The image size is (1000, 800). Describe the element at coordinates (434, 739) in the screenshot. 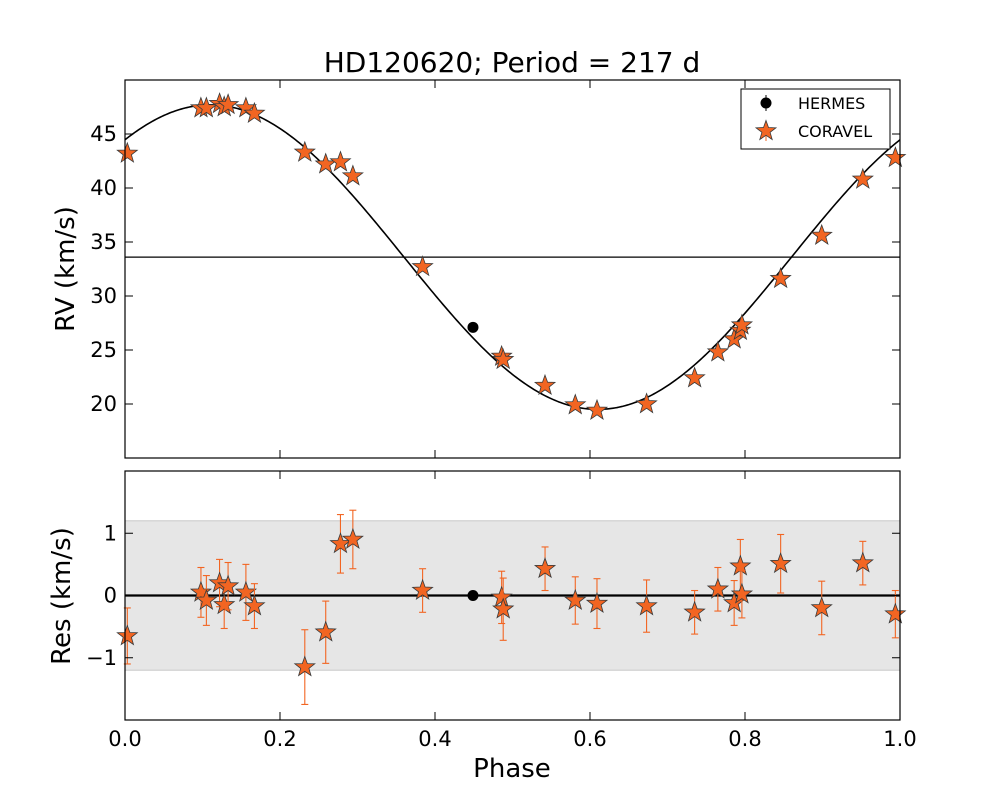

I see `x-tick-label: 0.4` at that location.